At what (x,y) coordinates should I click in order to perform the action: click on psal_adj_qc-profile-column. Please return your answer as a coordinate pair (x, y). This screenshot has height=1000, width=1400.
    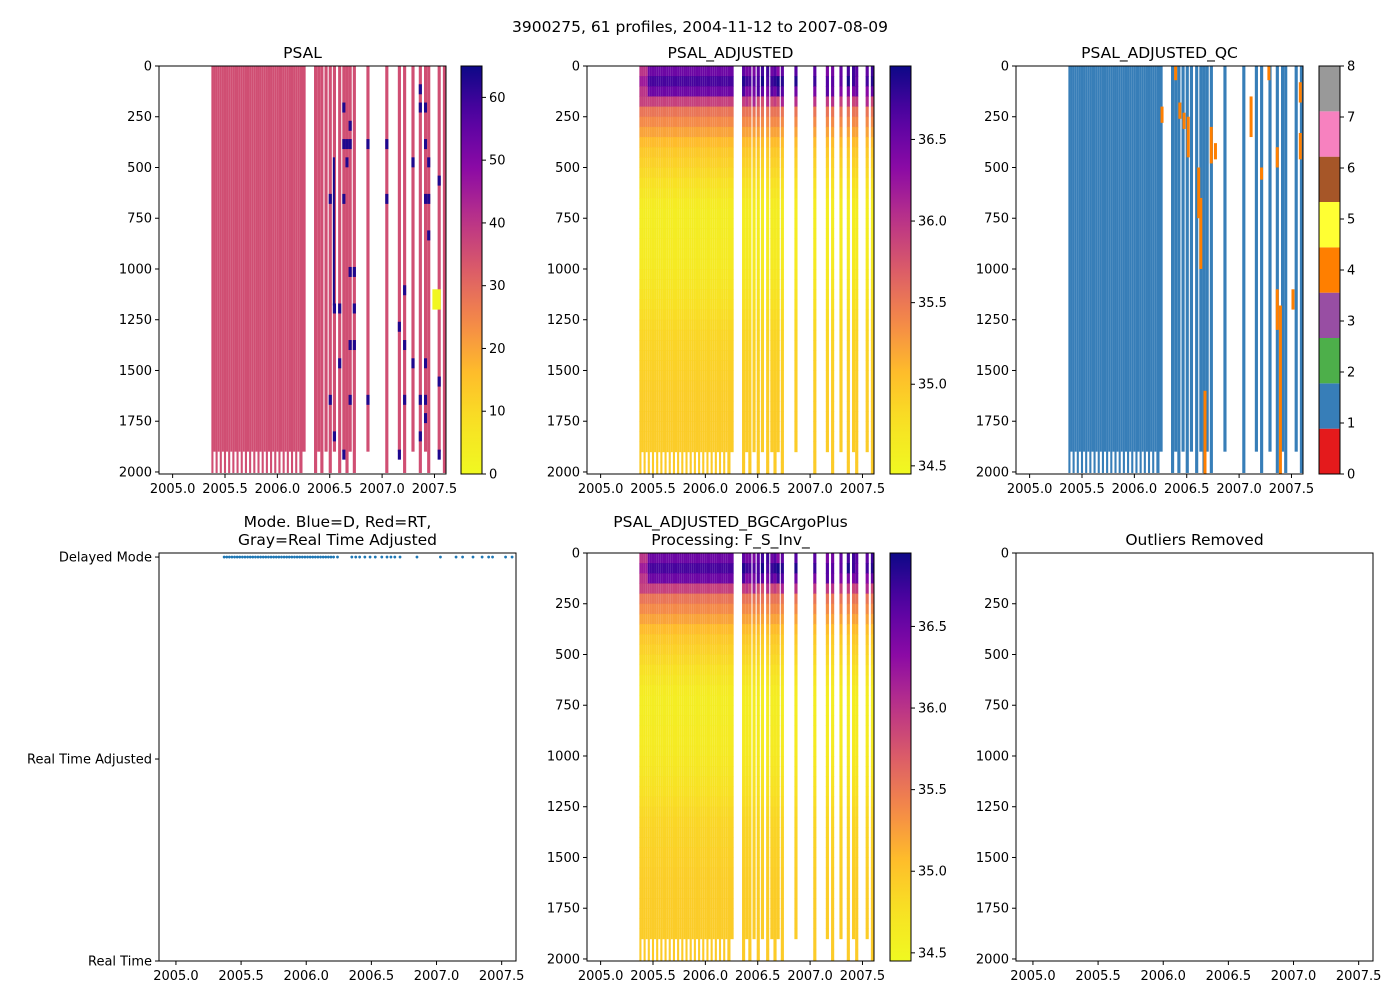
    Looking at the image, I should click on (1146, 259).